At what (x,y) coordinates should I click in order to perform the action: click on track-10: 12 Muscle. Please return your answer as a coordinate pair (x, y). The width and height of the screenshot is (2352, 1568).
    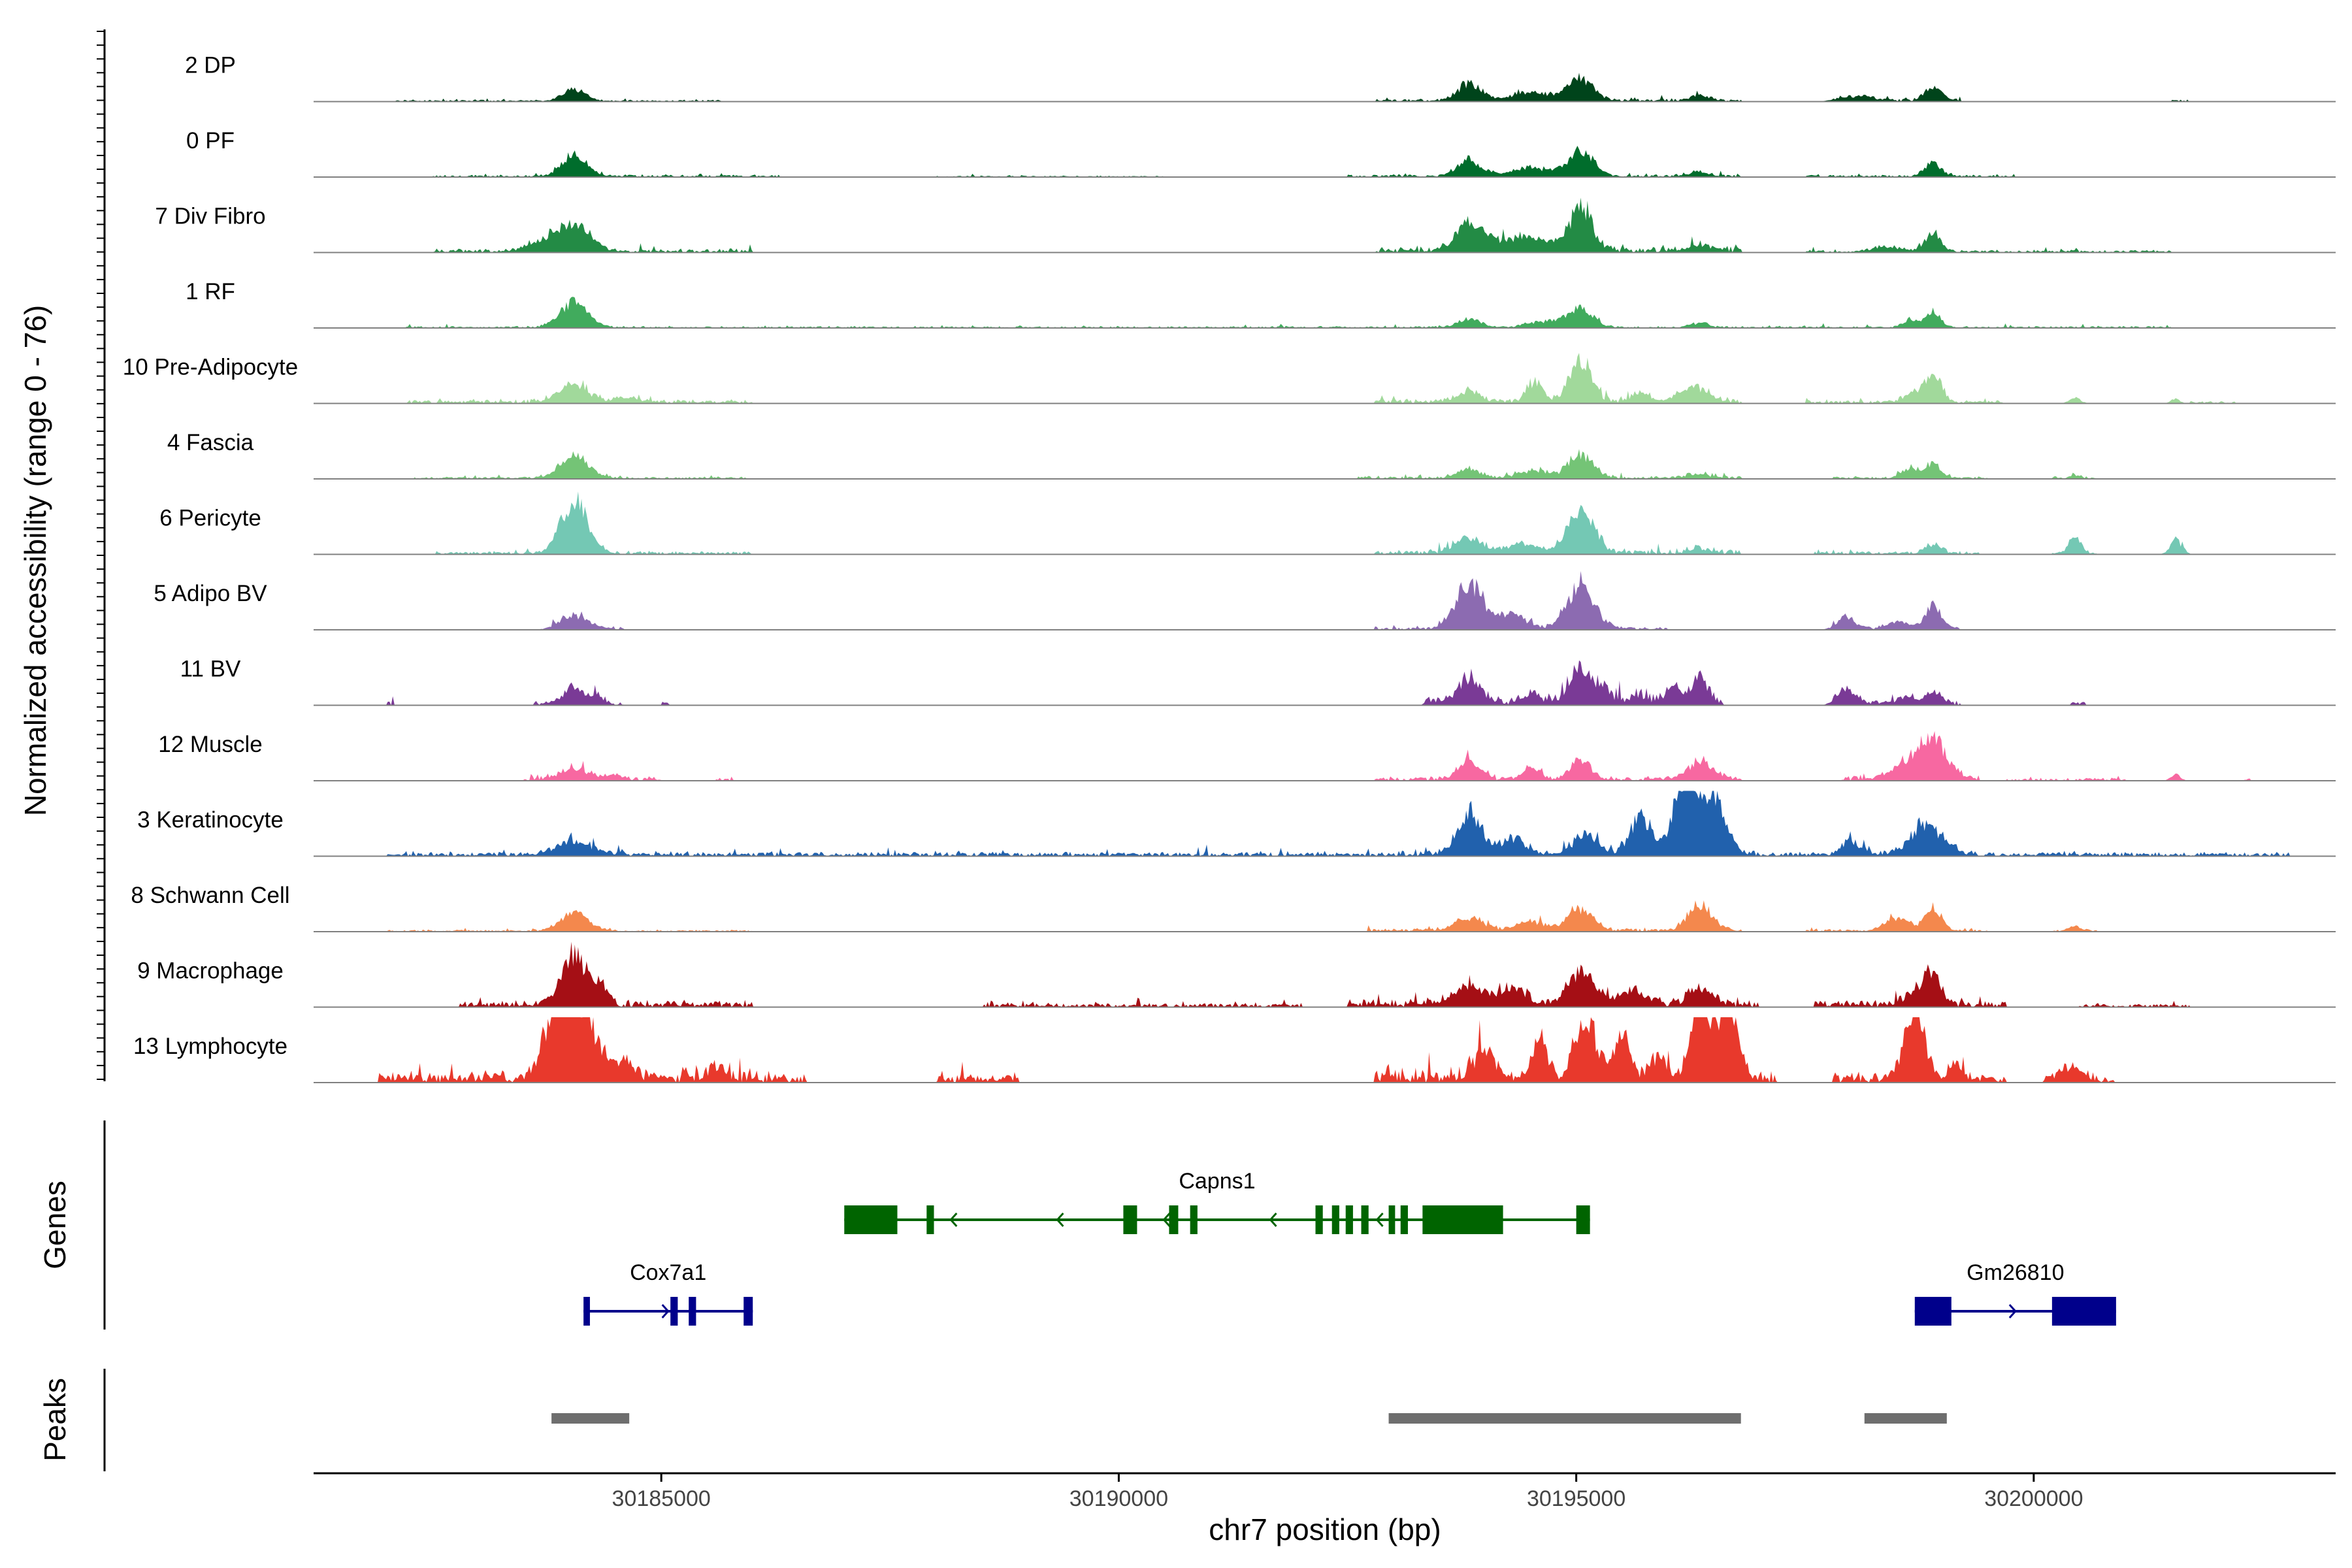
    Looking at the image, I should click on (1247, 756).